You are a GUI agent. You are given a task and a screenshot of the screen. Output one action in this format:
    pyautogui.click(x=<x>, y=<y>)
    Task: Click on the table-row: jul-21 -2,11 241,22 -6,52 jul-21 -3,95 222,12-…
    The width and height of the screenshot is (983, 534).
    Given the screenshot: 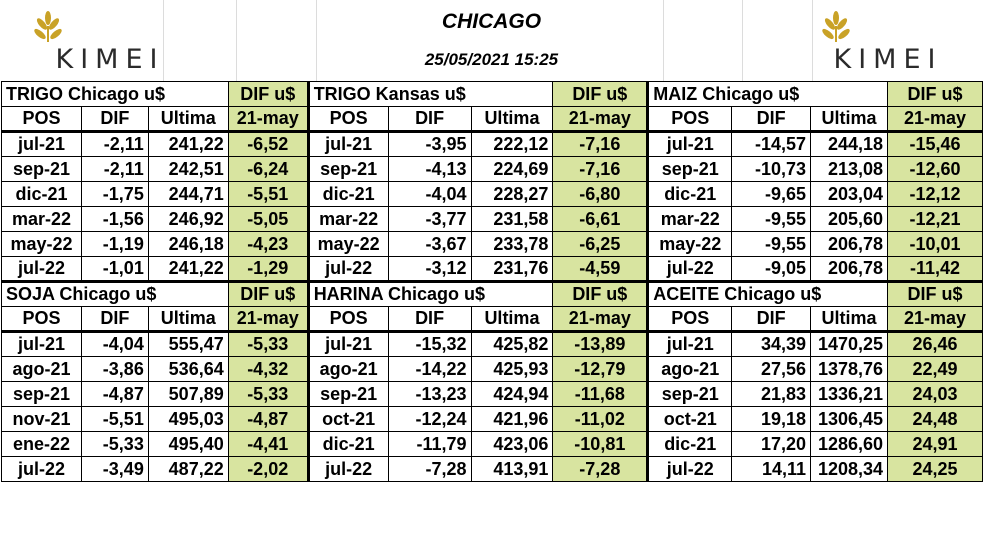 What is the action you would take?
    pyautogui.click(x=492, y=143)
    